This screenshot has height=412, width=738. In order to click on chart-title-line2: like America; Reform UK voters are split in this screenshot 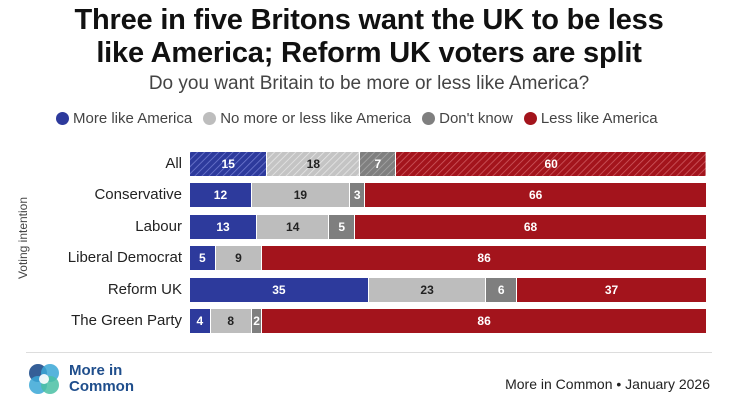, I will do `click(369, 53)`.